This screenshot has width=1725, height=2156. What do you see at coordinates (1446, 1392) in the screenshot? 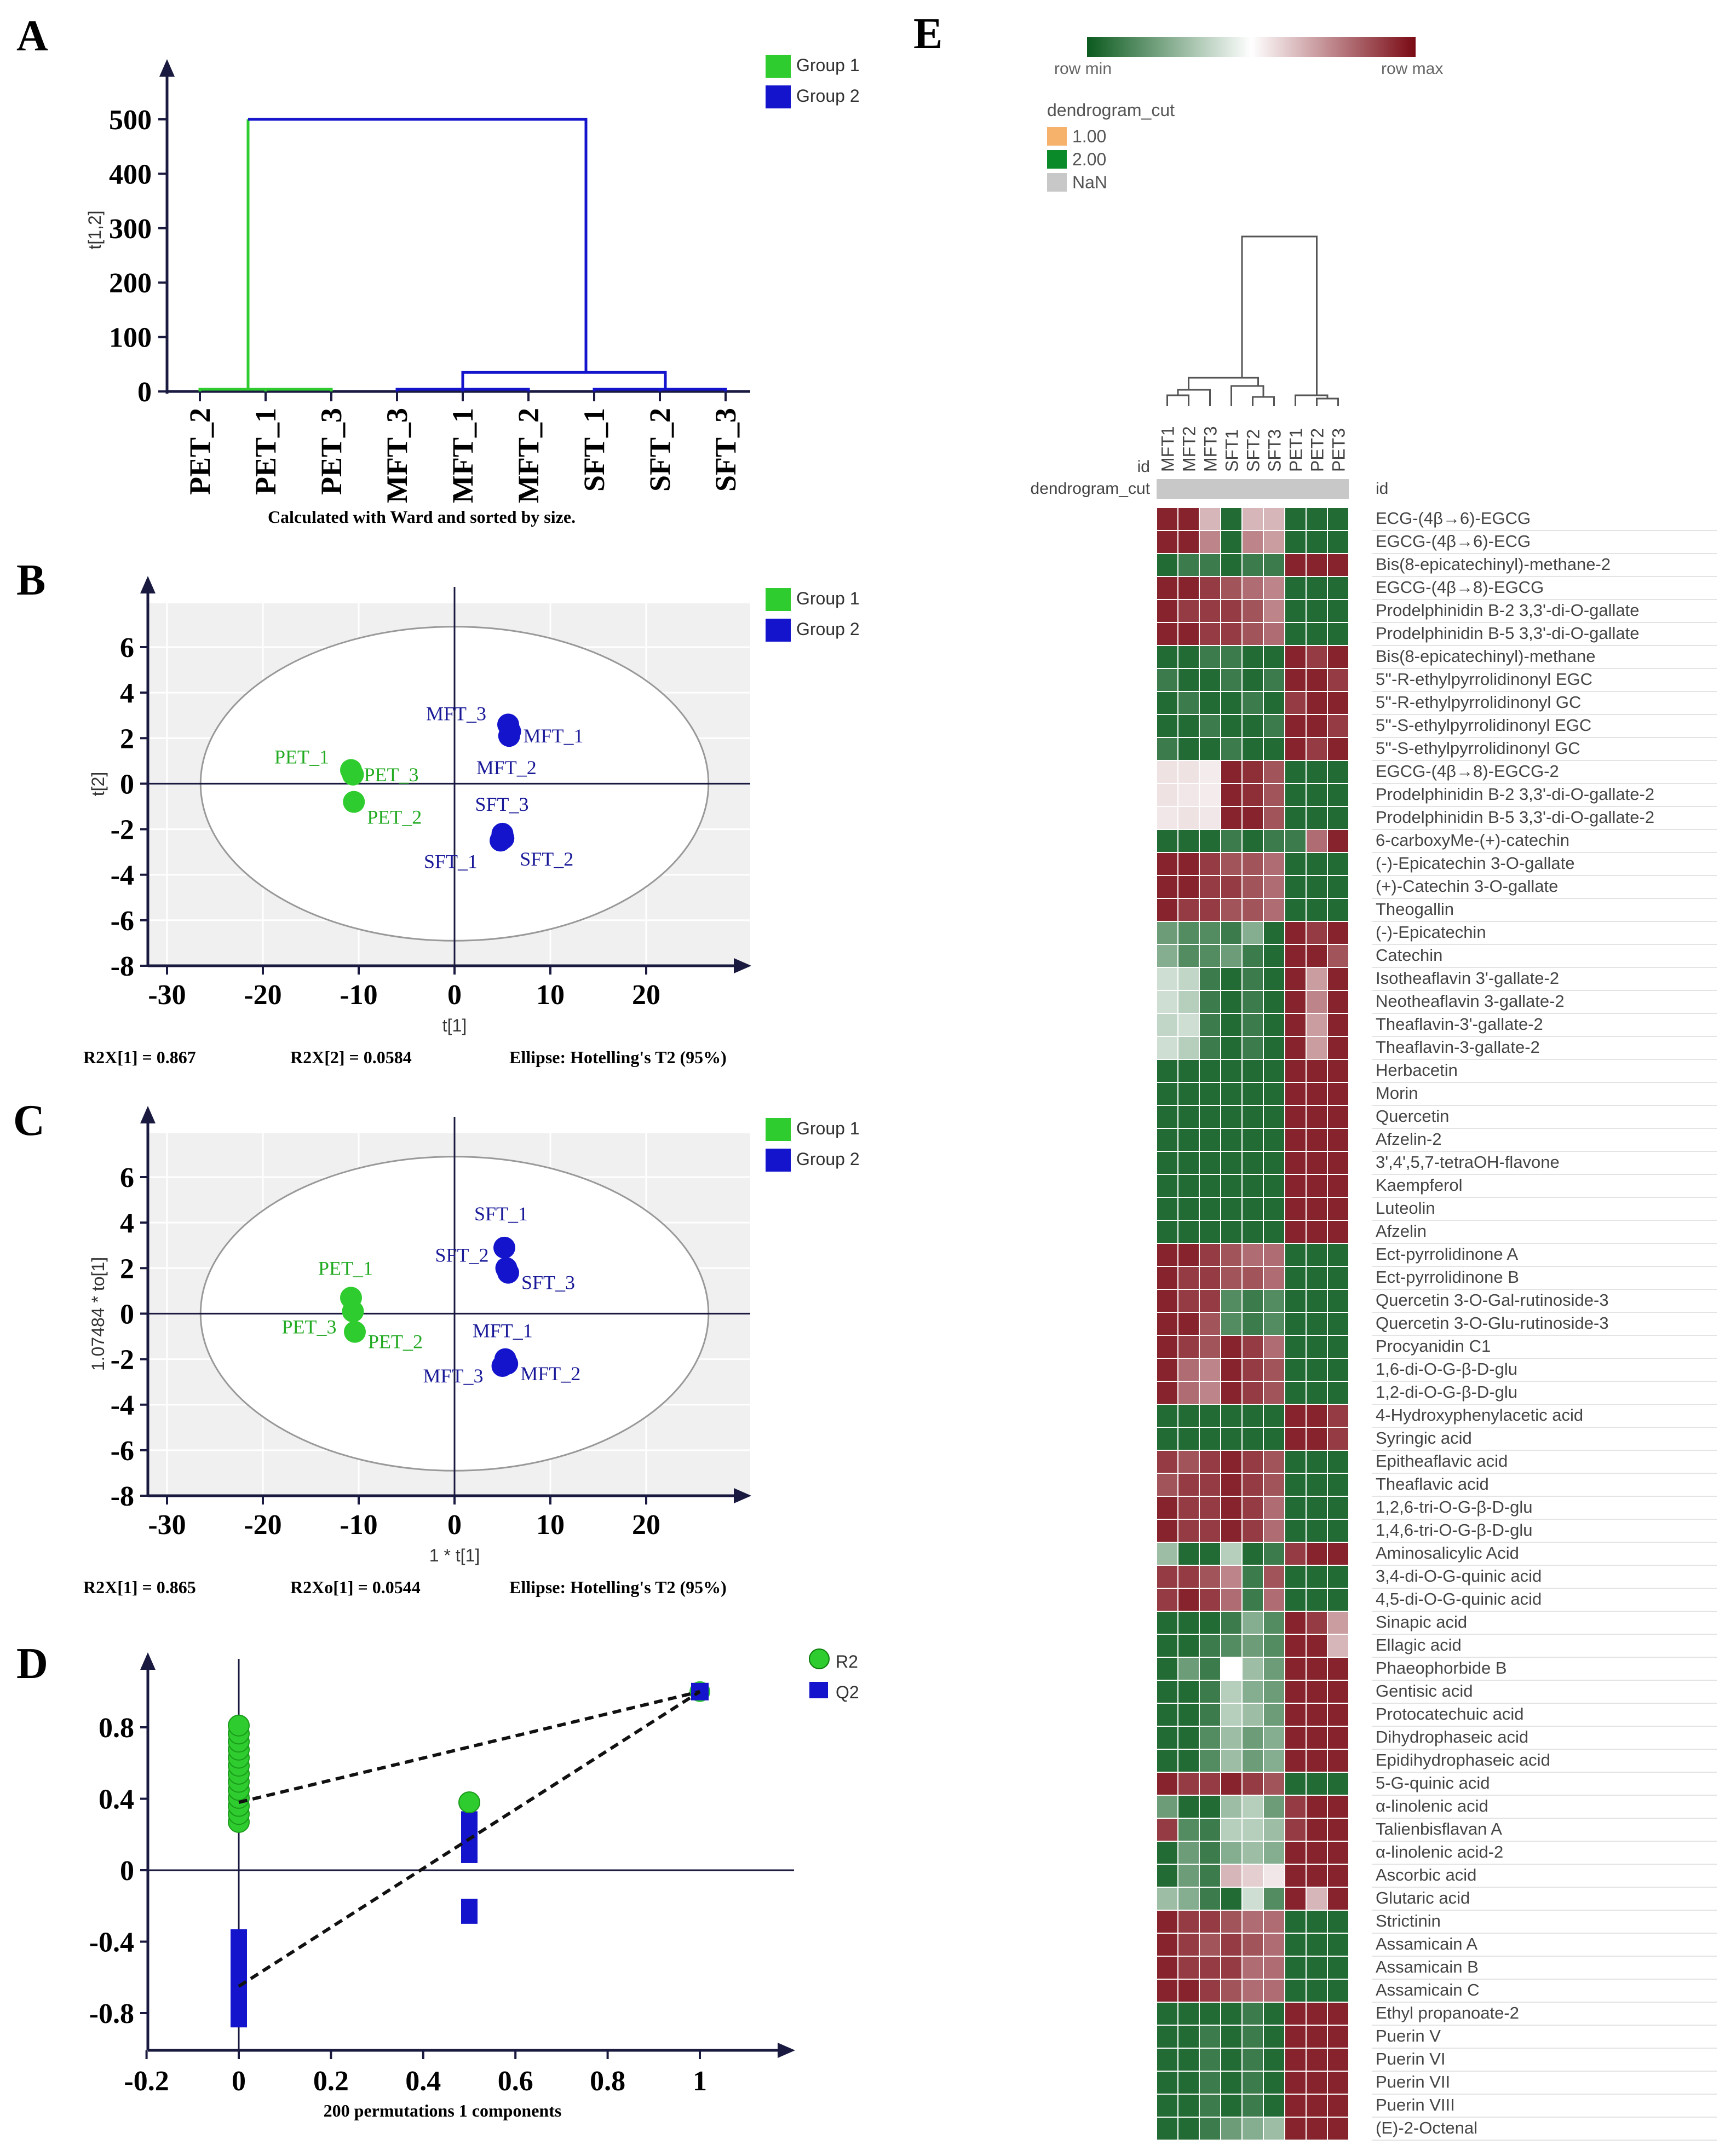
I see `row-label: 1,2-di-O-G-β-D-glu` at bounding box center [1446, 1392].